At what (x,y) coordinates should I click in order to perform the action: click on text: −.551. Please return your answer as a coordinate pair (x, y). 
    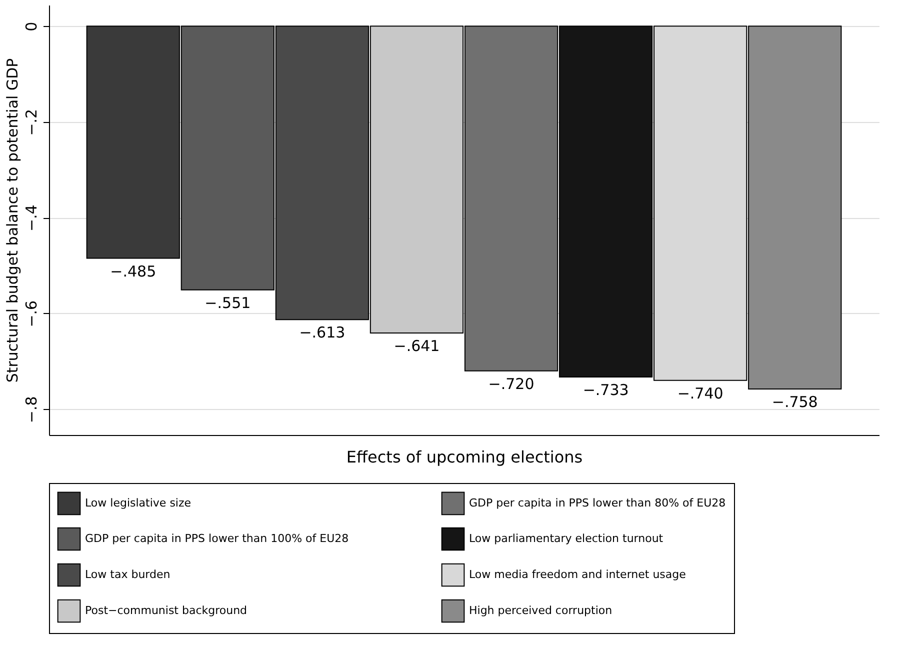
    Looking at the image, I should click on (227, 303).